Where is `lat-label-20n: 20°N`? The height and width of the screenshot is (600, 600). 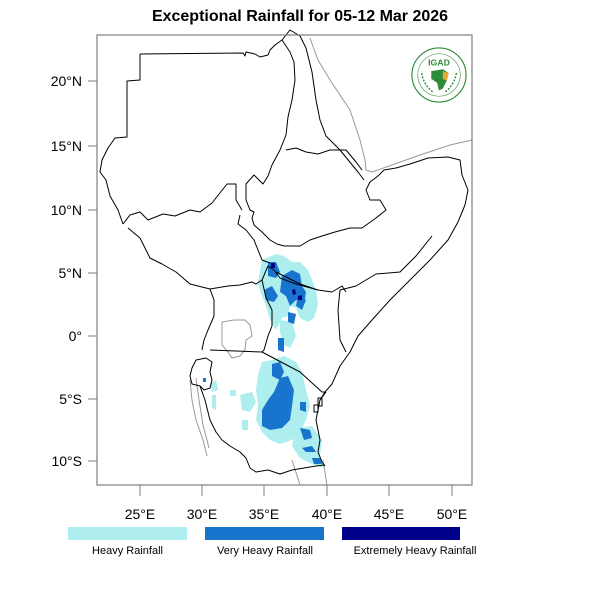 lat-label-20n: 20°N is located at coordinates (66, 81).